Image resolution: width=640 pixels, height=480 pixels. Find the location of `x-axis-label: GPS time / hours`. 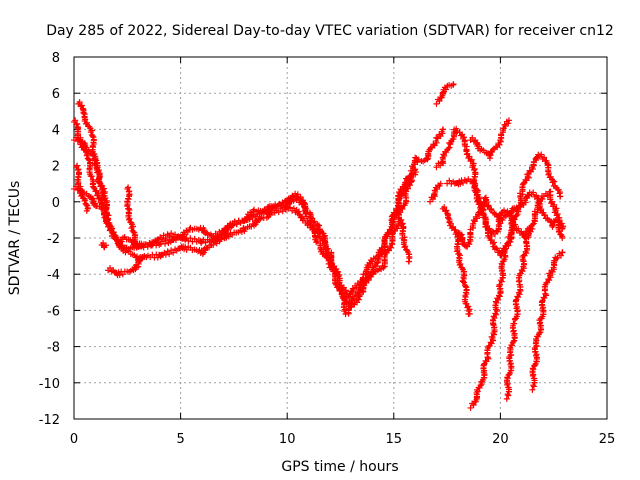

x-axis-label: GPS time / hours is located at coordinates (339, 467).